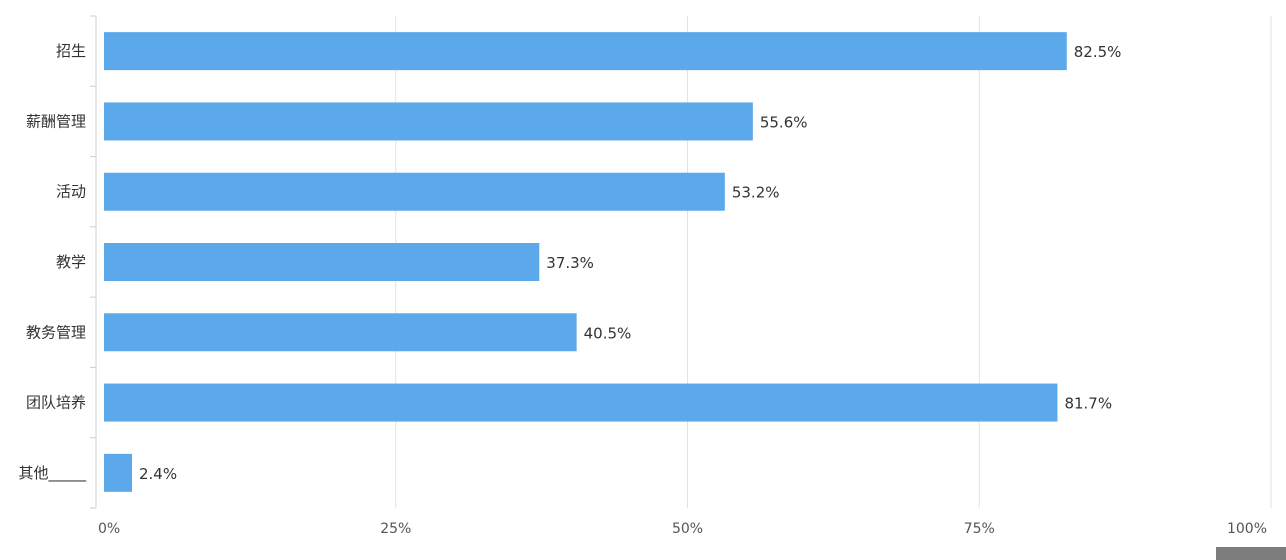  I want to click on x-tick-label: 25%, so click(395, 529).